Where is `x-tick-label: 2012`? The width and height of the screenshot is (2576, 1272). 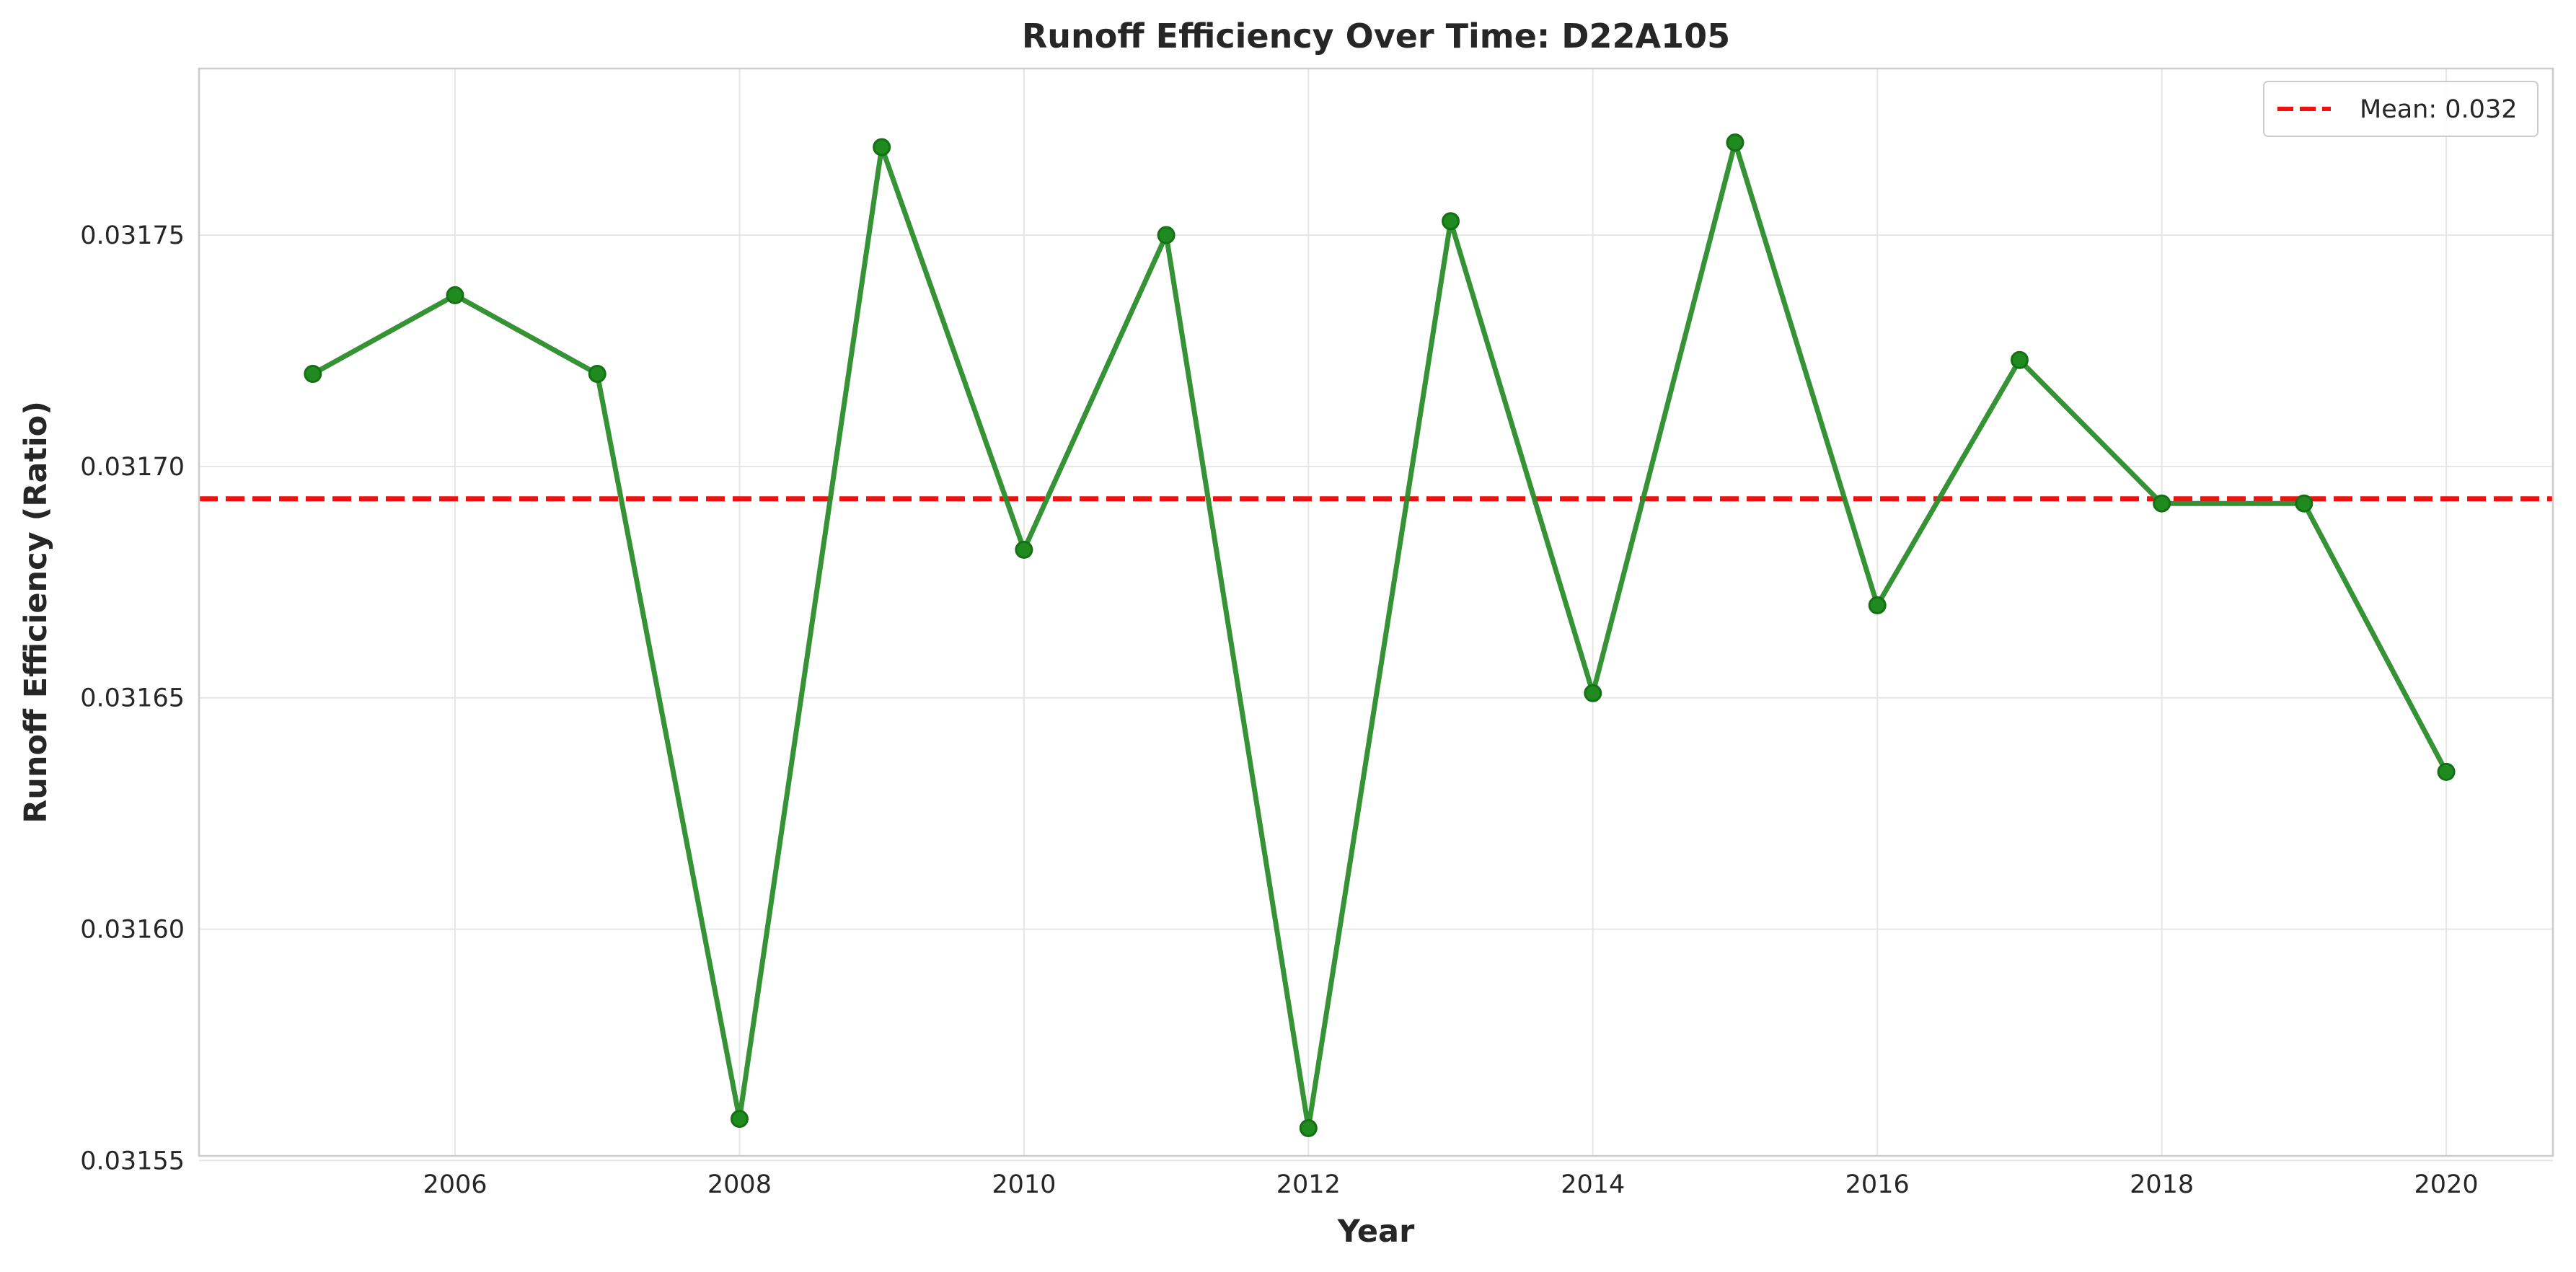 x-tick-label: 2012 is located at coordinates (1308, 1184).